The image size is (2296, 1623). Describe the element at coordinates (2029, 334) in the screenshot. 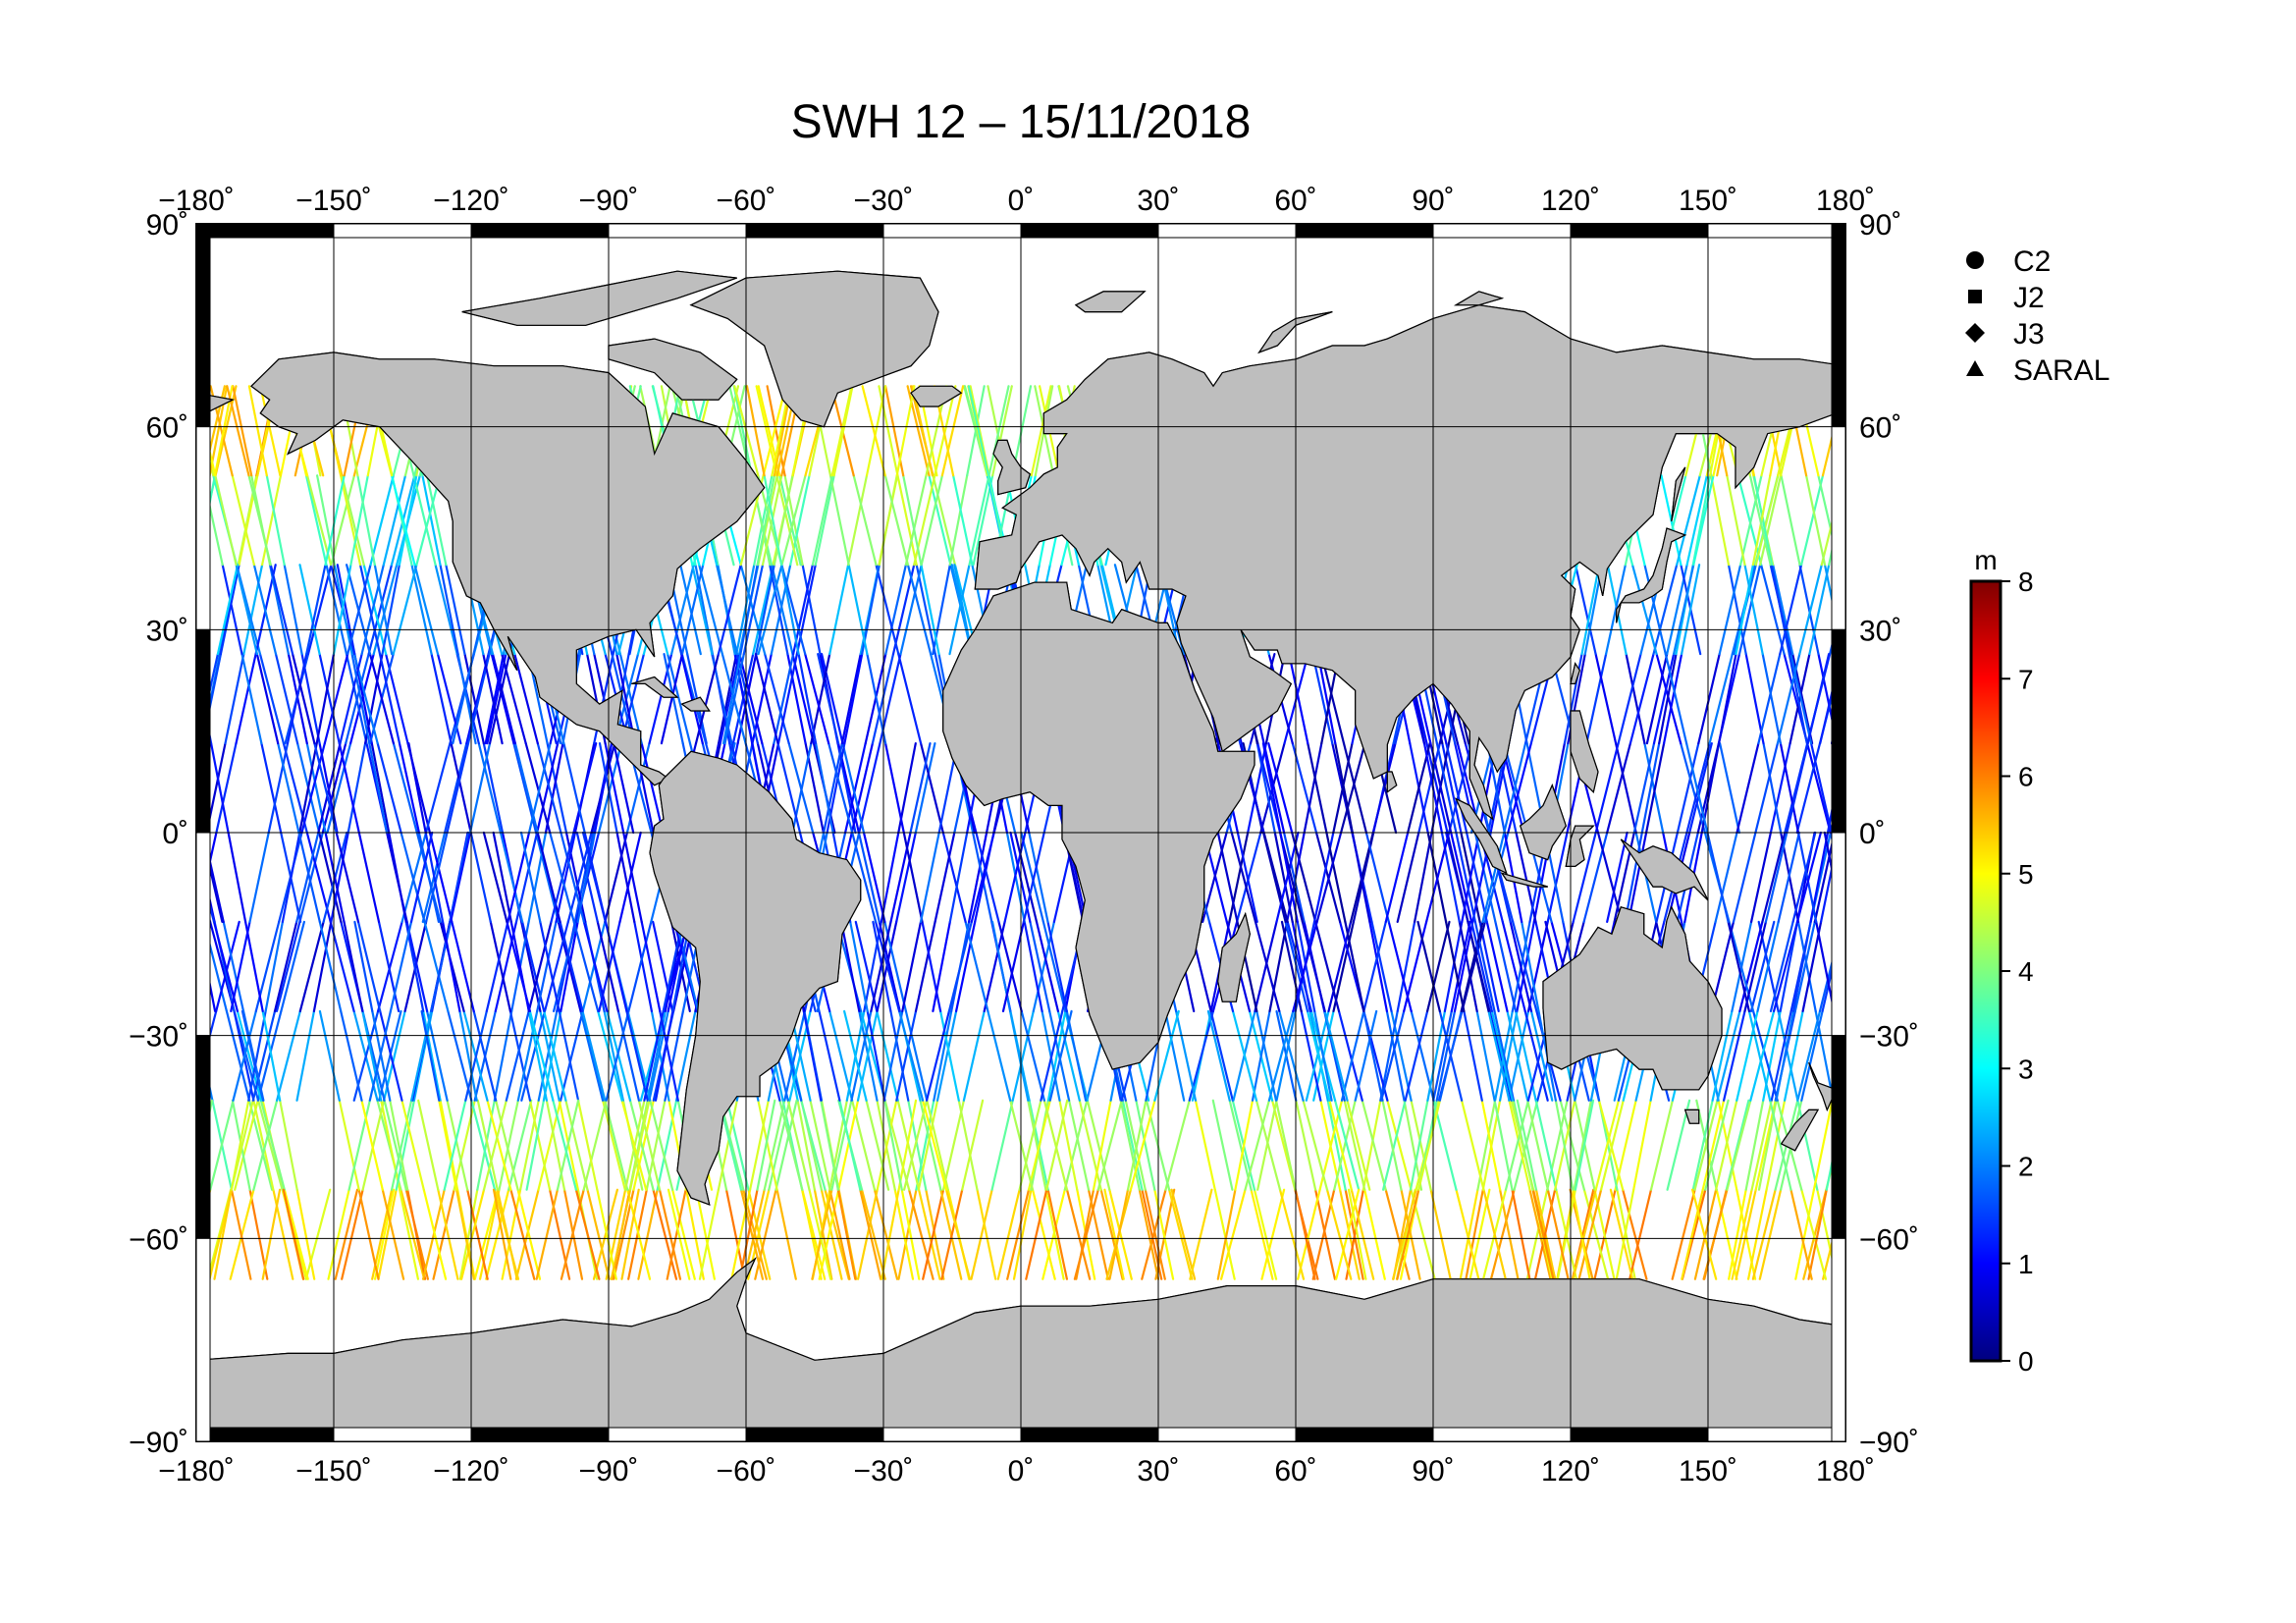

I see `legend-label: J3` at that location.